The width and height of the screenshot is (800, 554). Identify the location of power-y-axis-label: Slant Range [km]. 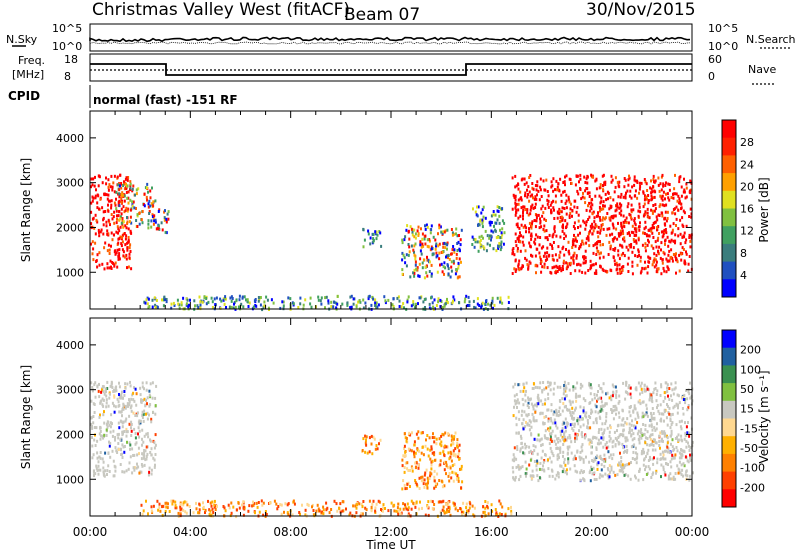
(26, 210).